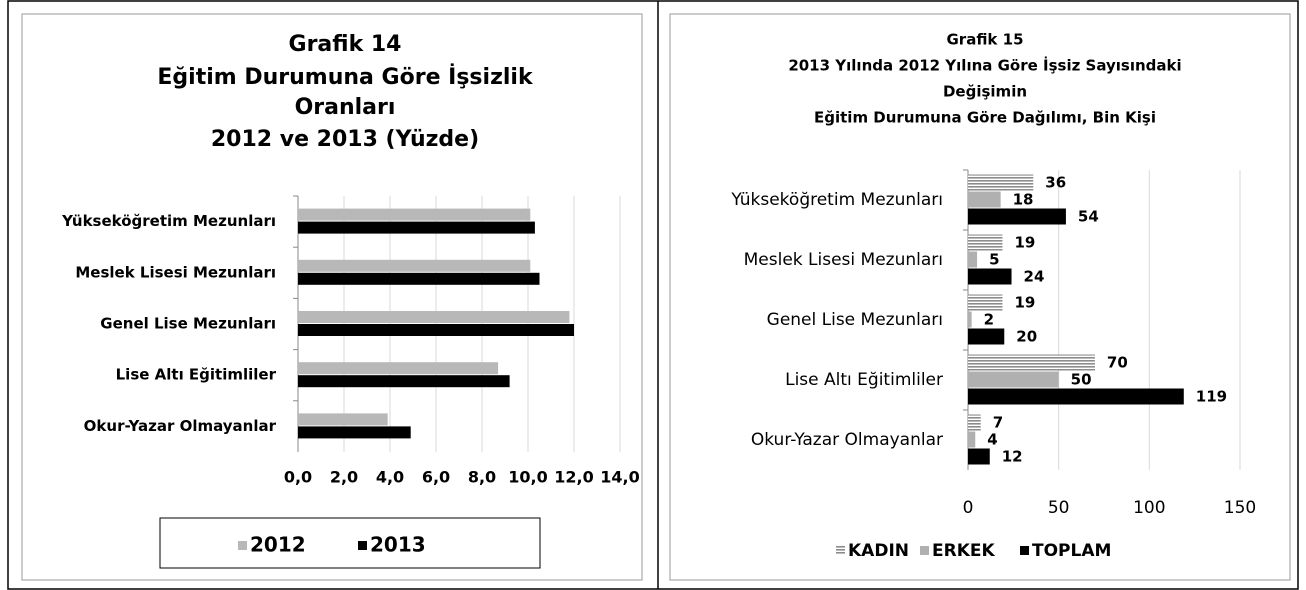 This screenshot has width=1306, height=590. I want to click on legend-label: KADIN, so click(878, 551).